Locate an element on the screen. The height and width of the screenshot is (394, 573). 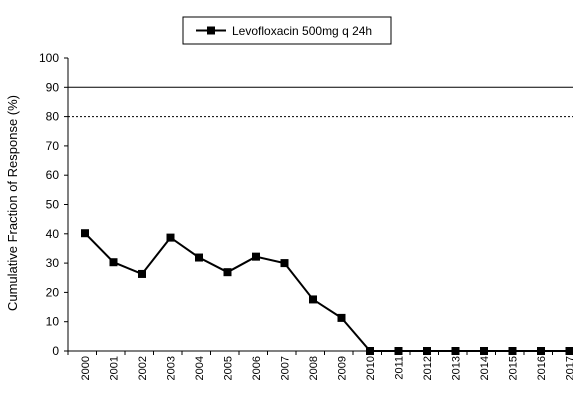
x-tick-label: 2004 is located at coordinates (200, 368).